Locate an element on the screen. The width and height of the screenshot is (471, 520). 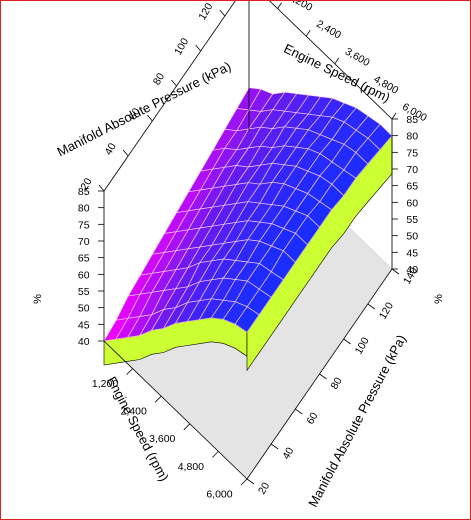
top-rpm-tick: 2,400 is located at coordinates (328, 30).